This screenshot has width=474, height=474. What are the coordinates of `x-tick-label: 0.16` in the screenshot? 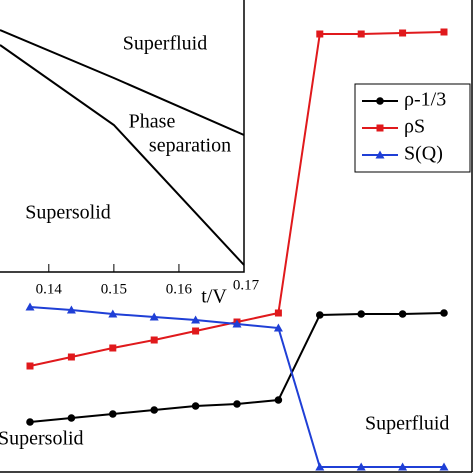 It's located at (179, 289).